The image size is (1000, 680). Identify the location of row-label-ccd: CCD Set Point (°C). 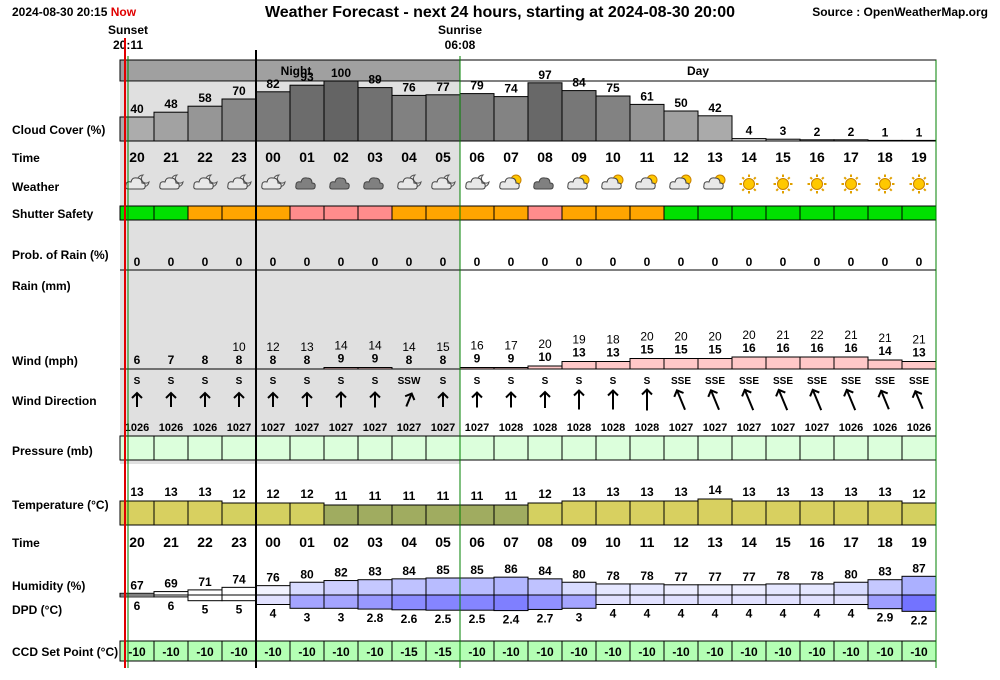
(65, 652).